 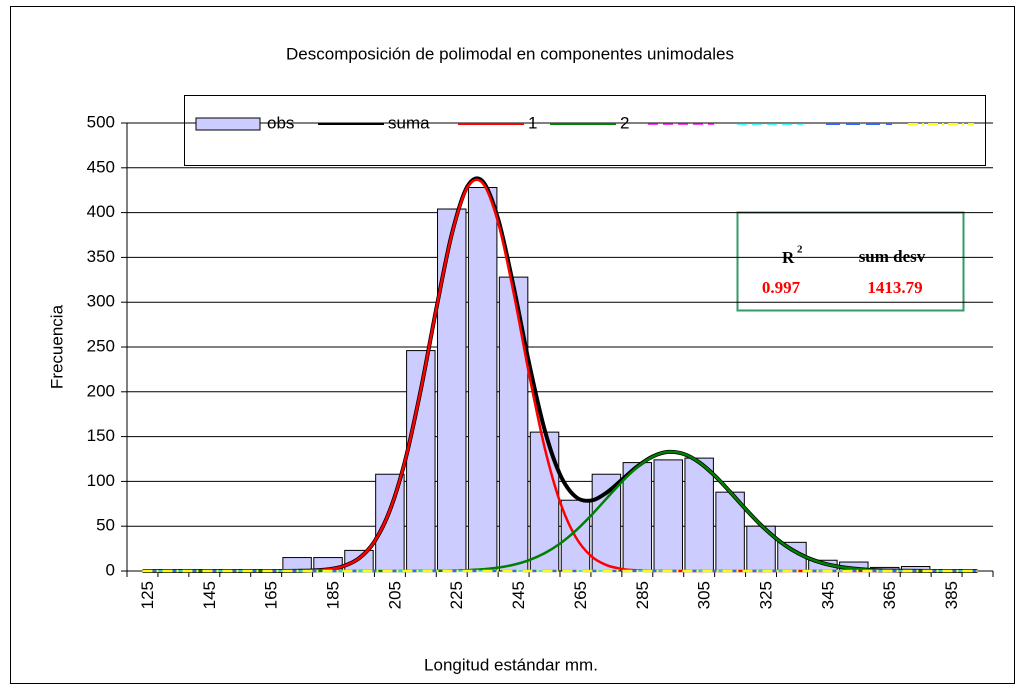 I want to click on x-tick-label: 165, so click(x=271, y=595).